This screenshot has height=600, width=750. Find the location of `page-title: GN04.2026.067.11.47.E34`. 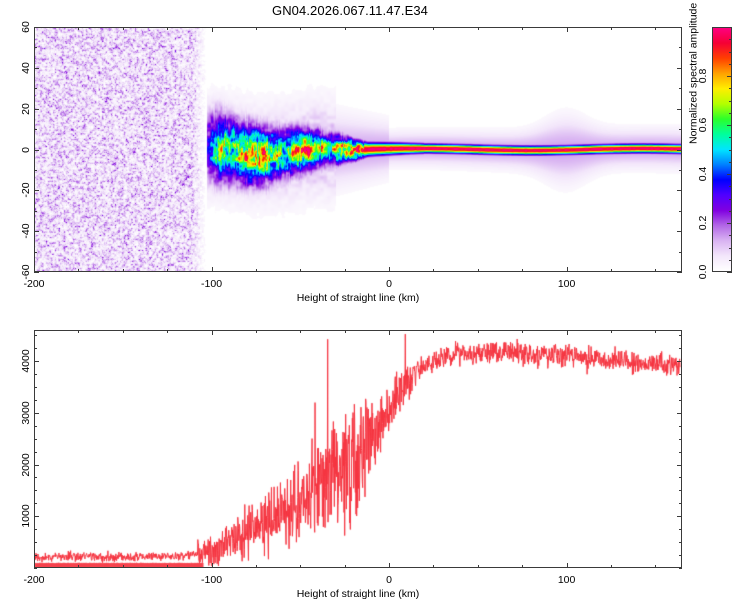

page-title: GN04.2026.067.11.47.E34 is located at coordinates (349, 10).